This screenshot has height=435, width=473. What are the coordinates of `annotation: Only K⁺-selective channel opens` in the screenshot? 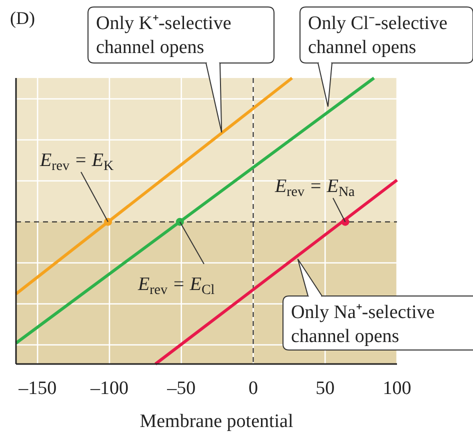 It's located at (164, 35).